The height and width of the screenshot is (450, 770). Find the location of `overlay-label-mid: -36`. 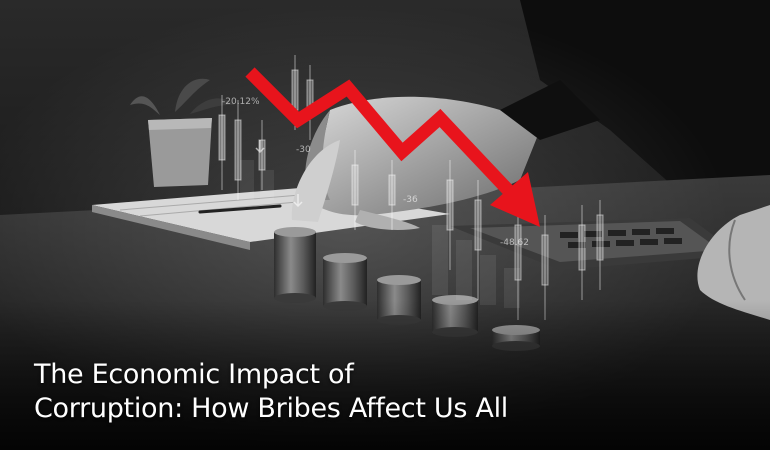

overlay-label-mid: -36 is located at coordinates (410, 200).